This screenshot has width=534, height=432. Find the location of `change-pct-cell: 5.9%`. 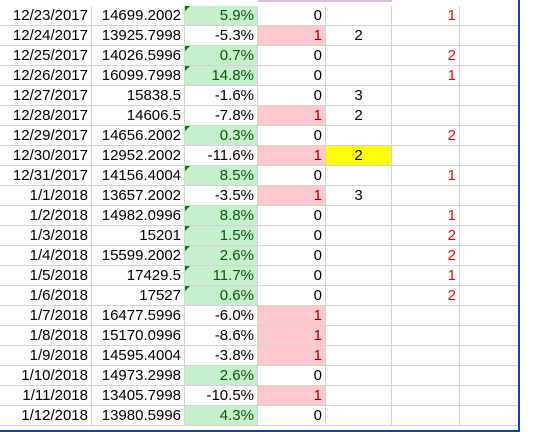

change-pct-cell: 5.9% is located at coordinates (221, 16).